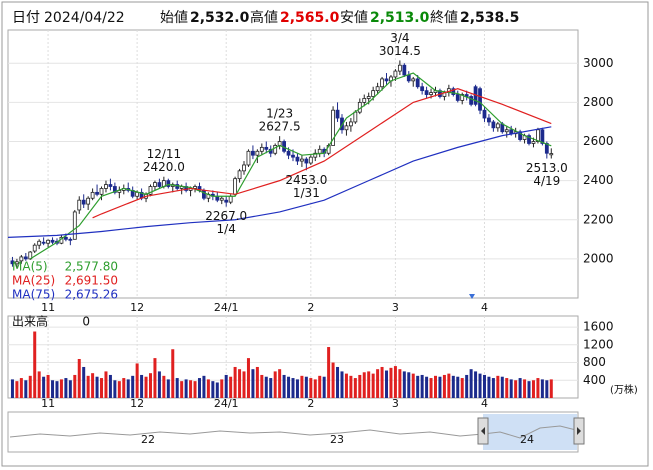 This screenshot has width=653, height=470. Describe the element at coordinates (226, 216) in the screenshot. I see `annotation-value: 2267.0` at that location.